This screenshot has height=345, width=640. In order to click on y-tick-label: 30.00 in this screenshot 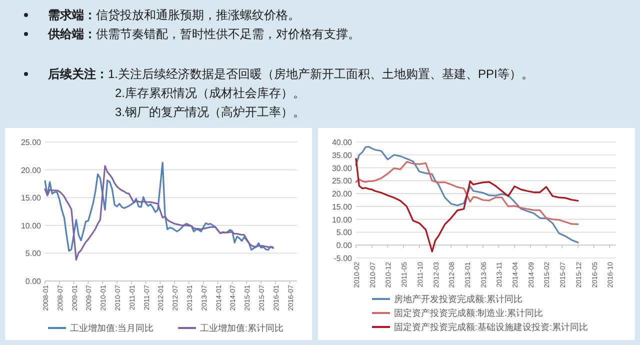, I will do `click(342, 168)`.